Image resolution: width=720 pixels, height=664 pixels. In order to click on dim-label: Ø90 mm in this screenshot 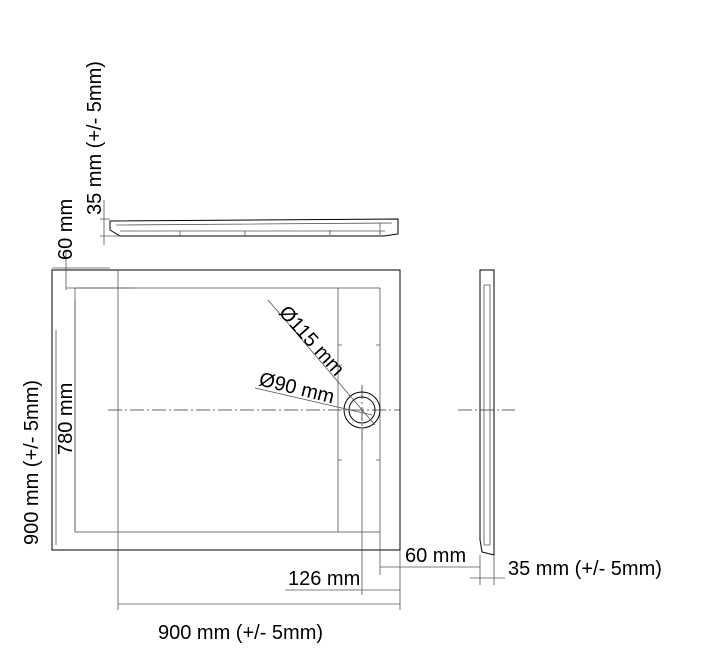, I will do `click(297, 389)`.